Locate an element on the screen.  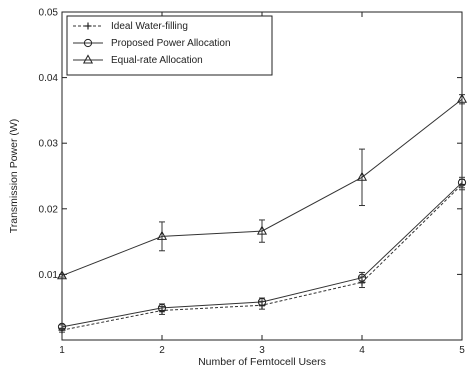
legend-entry: Equal-rate Allocation is located at coordinates (138, 60).